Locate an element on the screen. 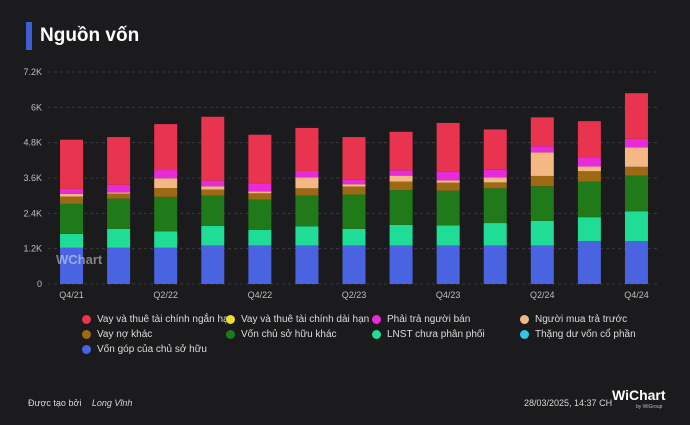 The height and width of the screenshot is (425, 690). bar-segment: Q4/22 - Người mua trả trước: 60 is located at coordinates (260, 192).